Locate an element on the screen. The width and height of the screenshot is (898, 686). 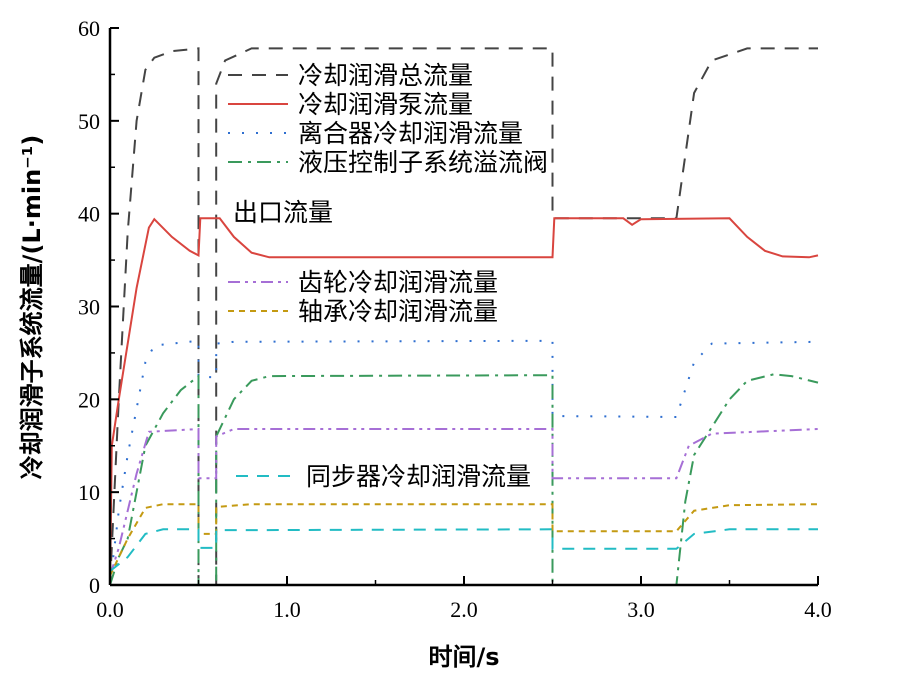
y-tick-label: 60 is located at coordinates (89, 28).